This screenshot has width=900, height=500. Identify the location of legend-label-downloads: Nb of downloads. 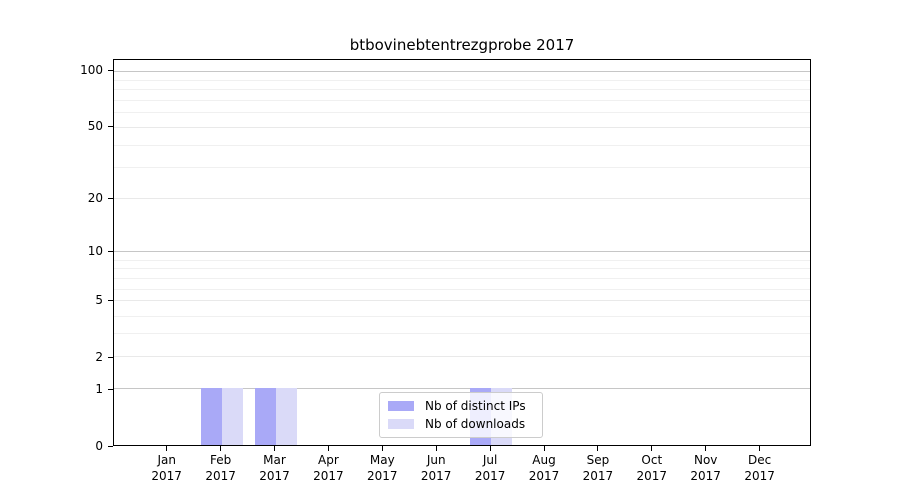
(475, 423).